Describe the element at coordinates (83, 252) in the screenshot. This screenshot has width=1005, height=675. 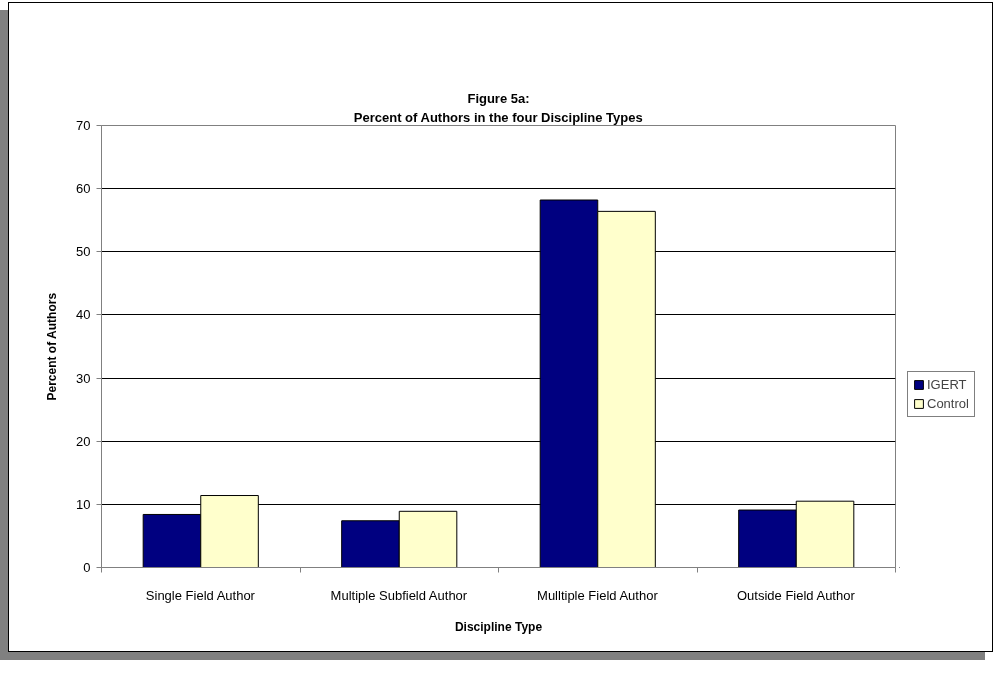
I see `y-tick-label: 50` at that location.